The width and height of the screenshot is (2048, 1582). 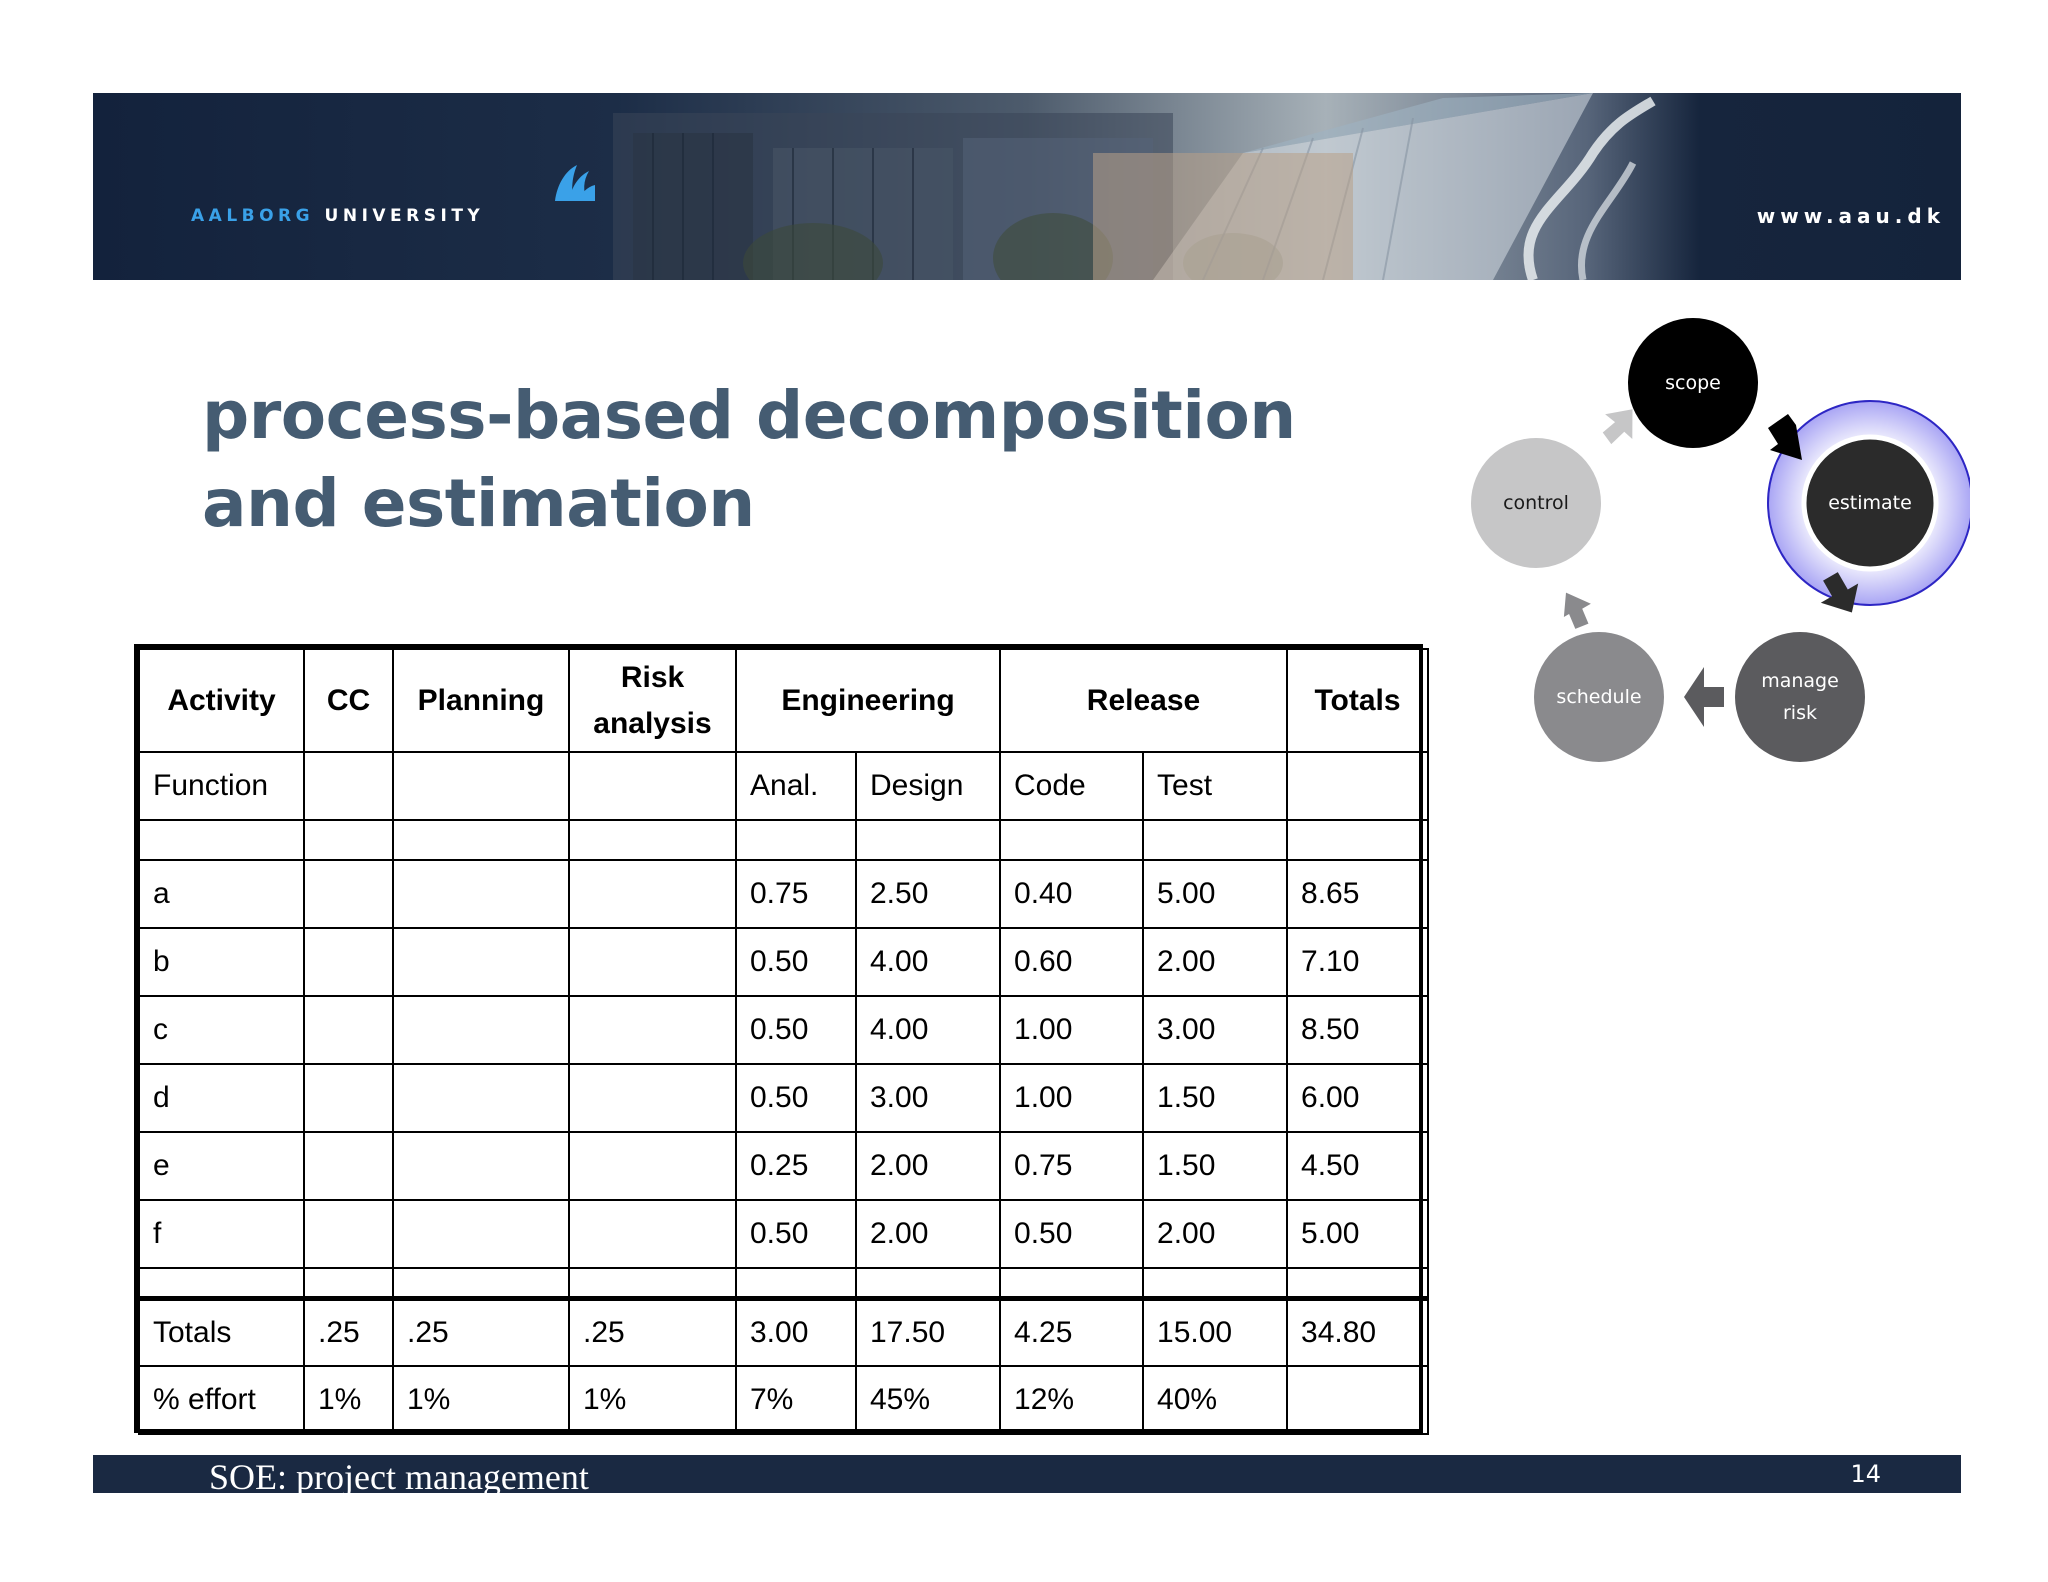 I want to click on subheader-test: Test, so click(x=1215, y=786).